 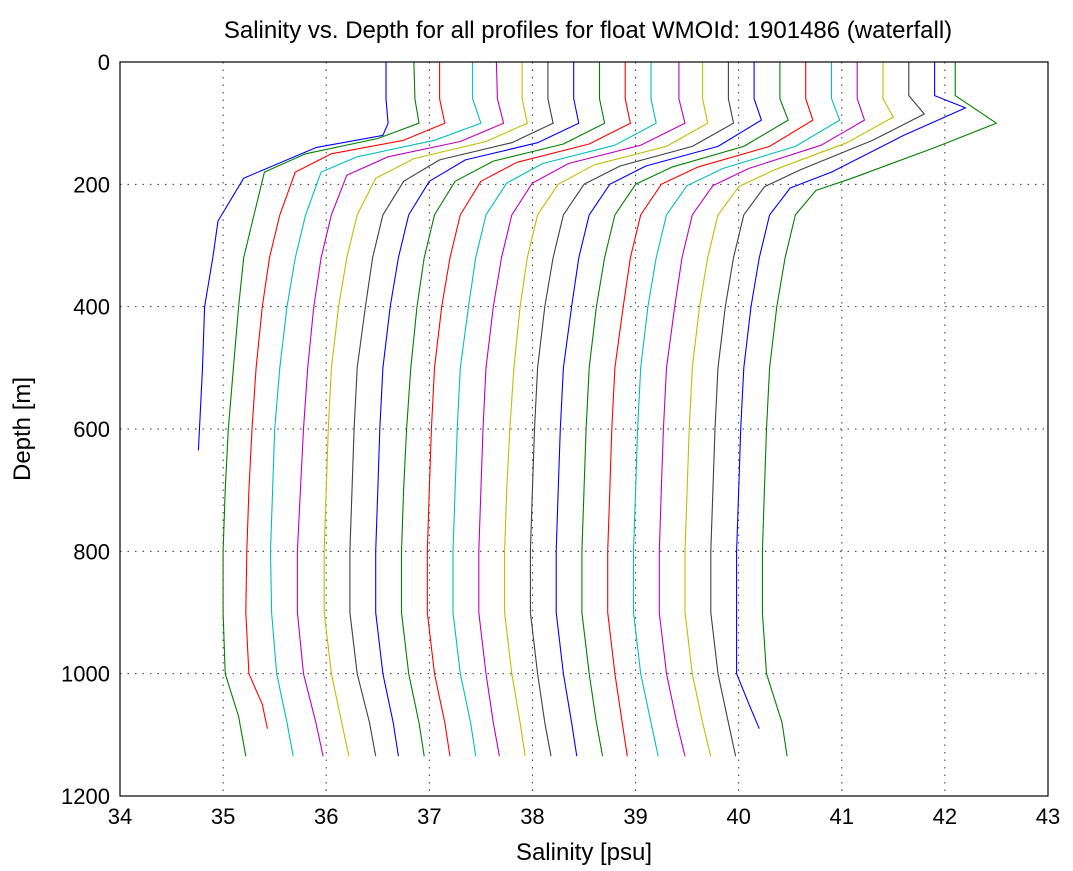 I want to click on y-tick-label: 1200, so click(x=85, y=796).